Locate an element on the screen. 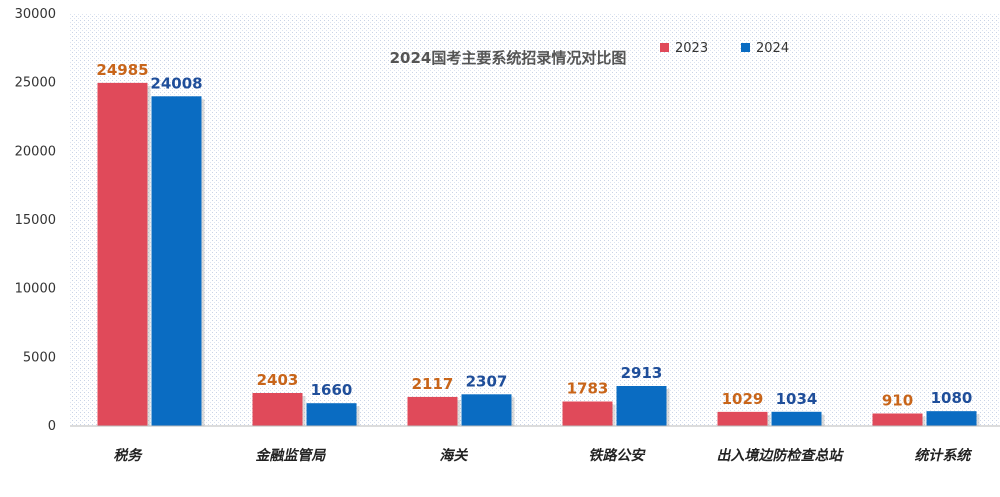  chart-title: 2024国考主要系统招录情况对比图 is located at coordinates (508, 58).